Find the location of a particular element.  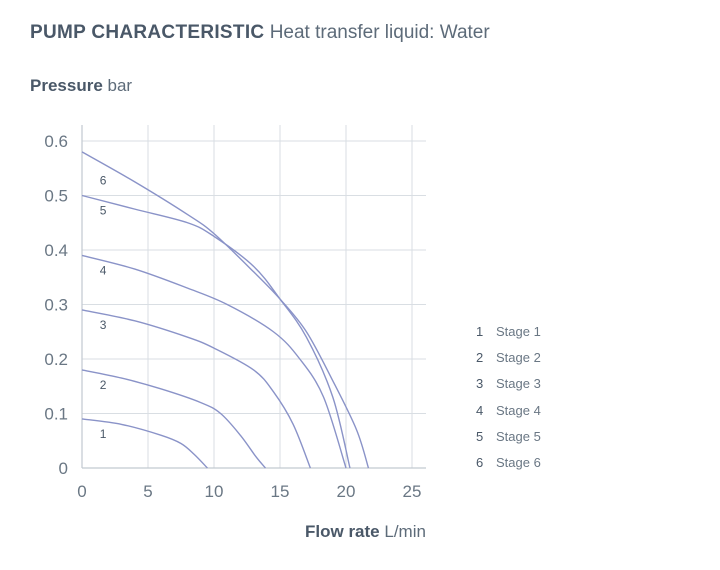

x-axis-name: Flow rate is located at coordinates (342, 531).